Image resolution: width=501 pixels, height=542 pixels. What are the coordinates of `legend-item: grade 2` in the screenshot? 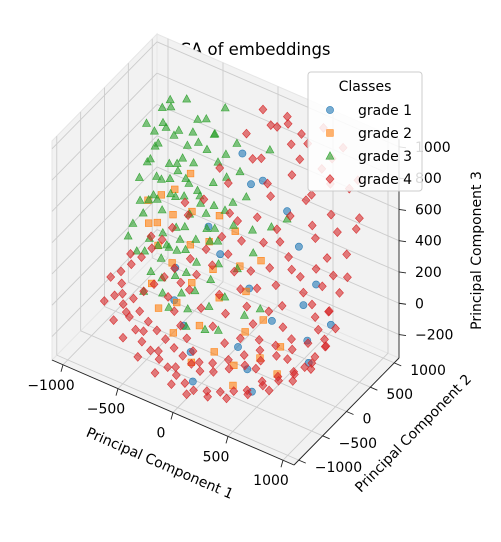 It's located at (369, 134).